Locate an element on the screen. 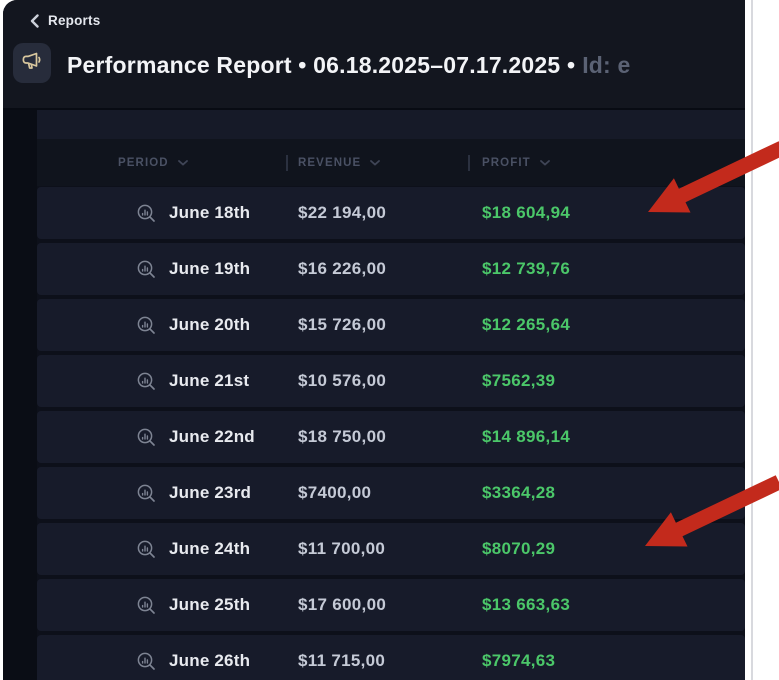 This screenshot has height=680, width=779. table-row: June 21st $10 576,00 $7562,39 is located at coordinates (391, 381).